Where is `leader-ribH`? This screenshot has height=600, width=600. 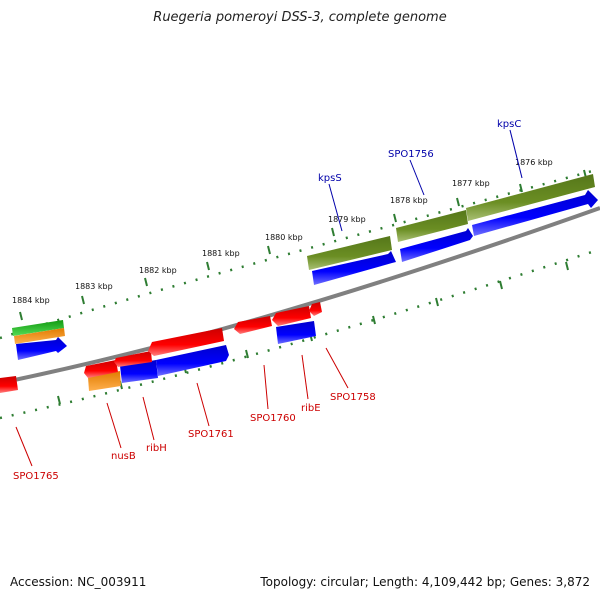 leader-ribH is located at coordinates (148, 418).